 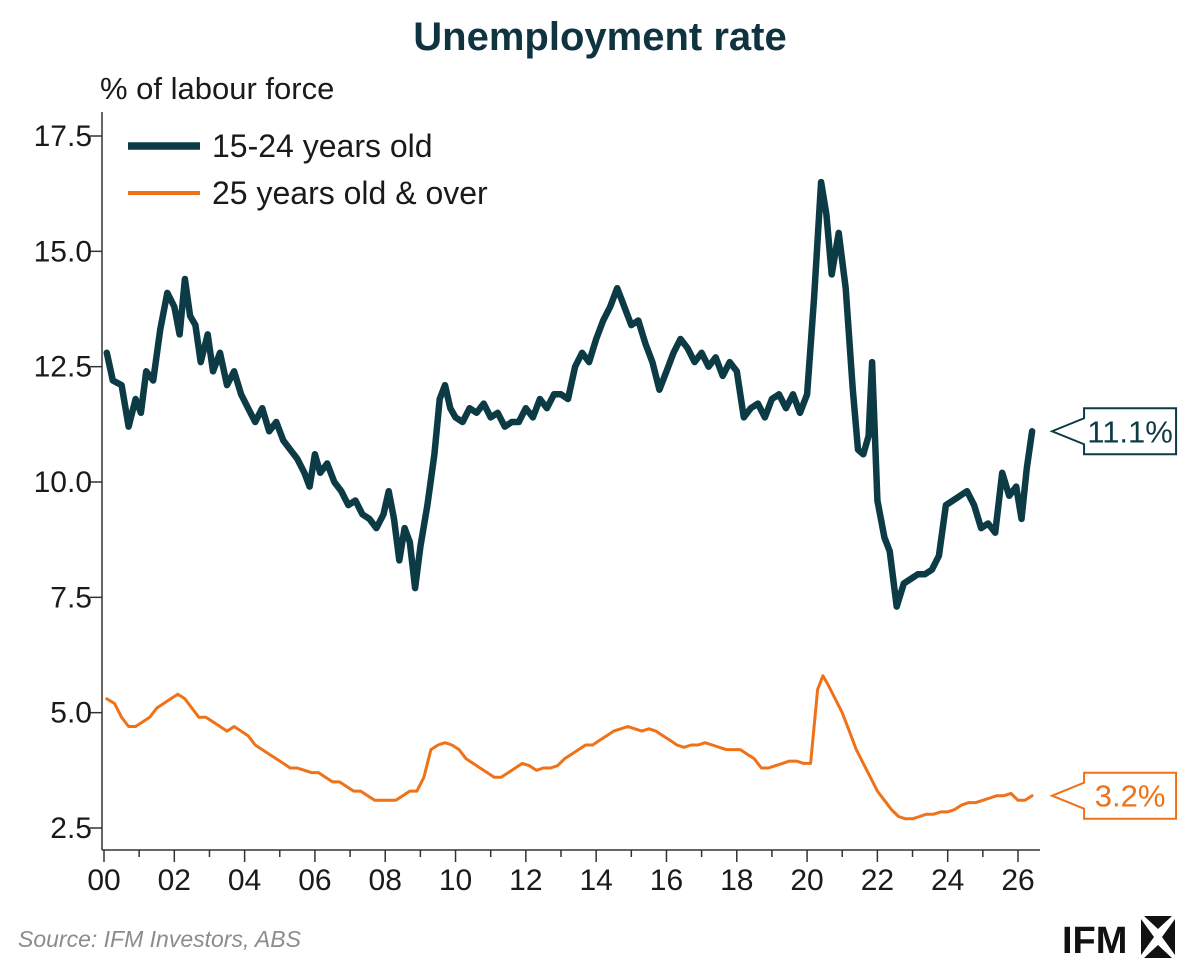 I want to click on brand-name: IFM, so click(x=1094, y=941).